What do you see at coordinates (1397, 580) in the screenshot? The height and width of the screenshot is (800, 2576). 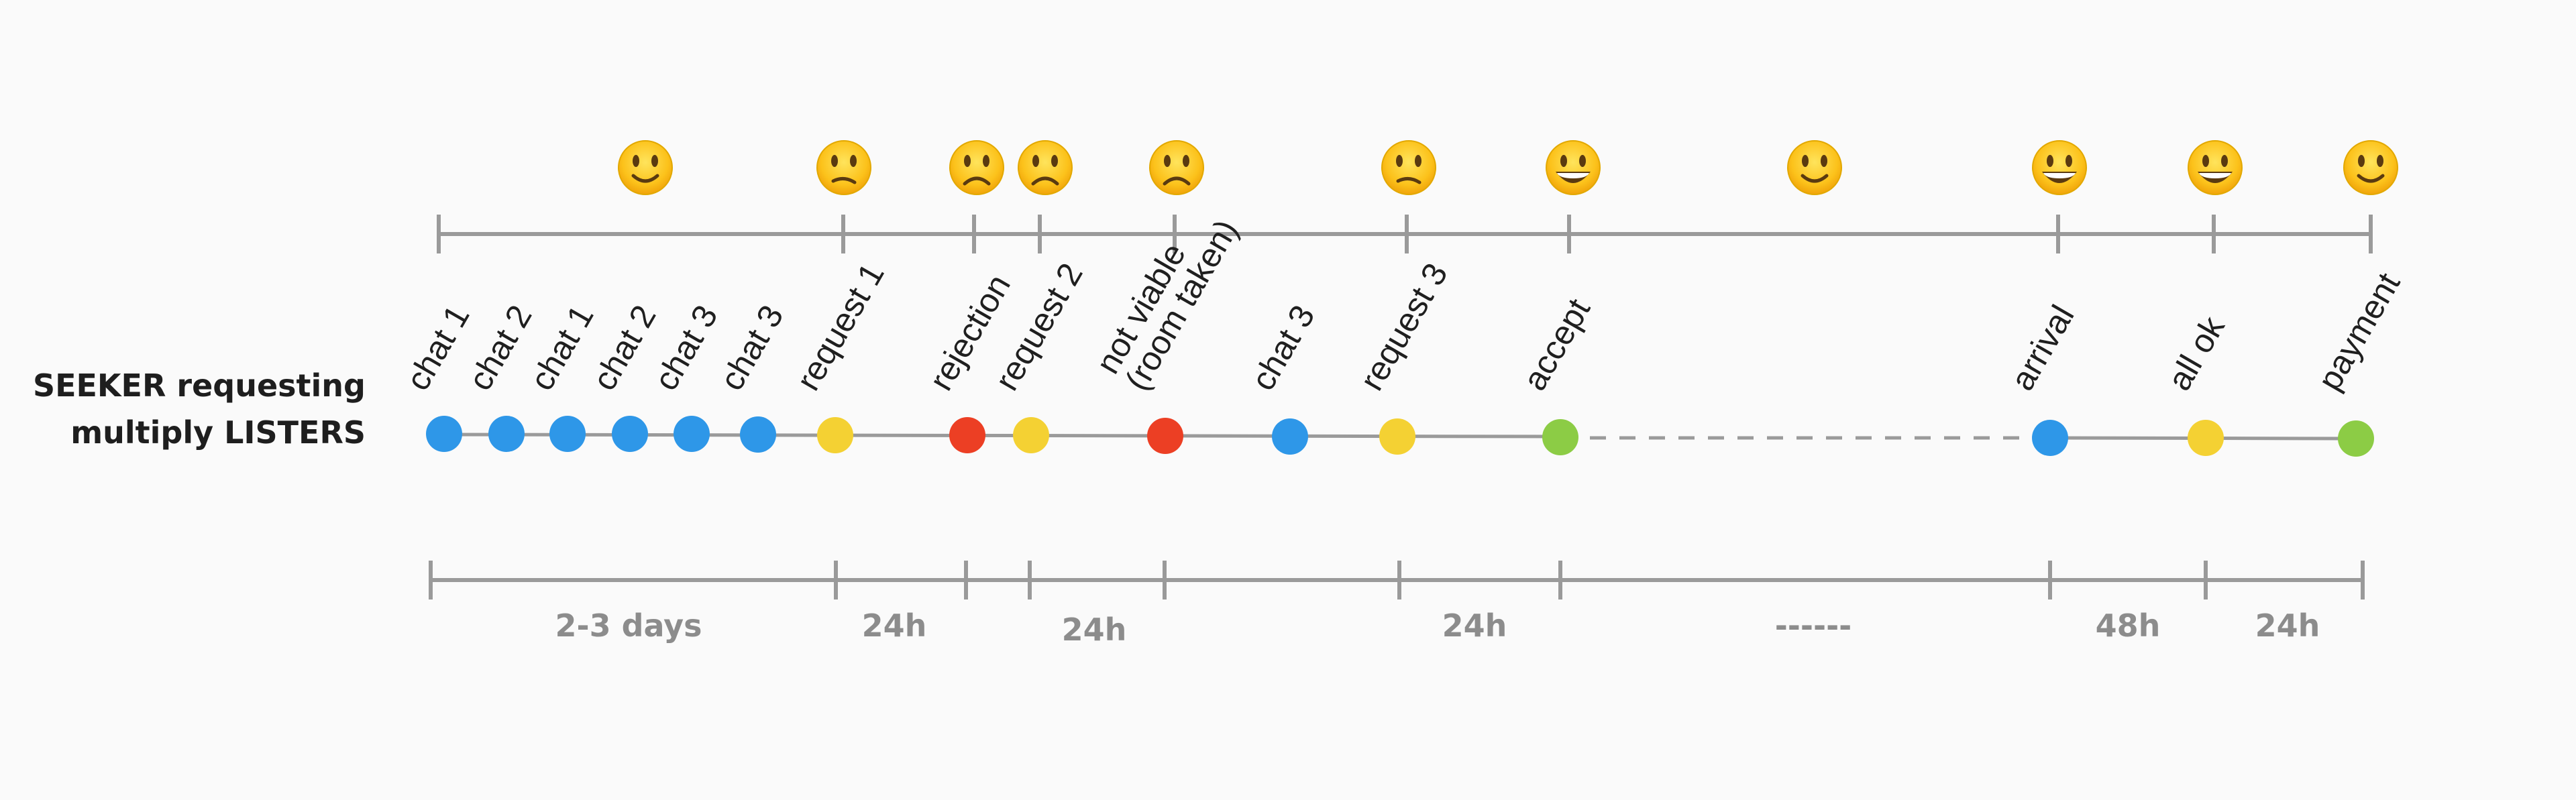 I see `duration-axis` at bounding box center [1397, 580].